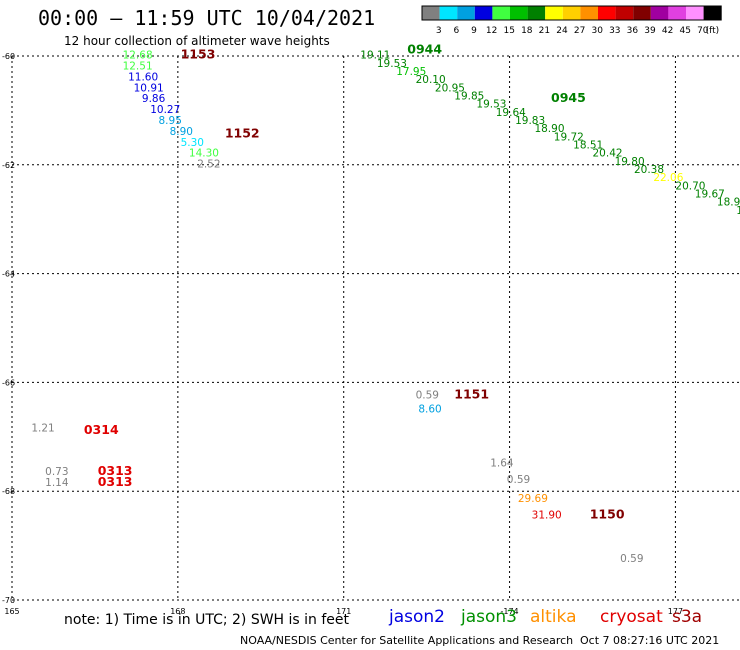 This screenshot has width=740, height=650. What do you see at coordinates (549, 129) in the screenshot?
I see `wave-height-point: 18.90` at bounding box center [549, 129].